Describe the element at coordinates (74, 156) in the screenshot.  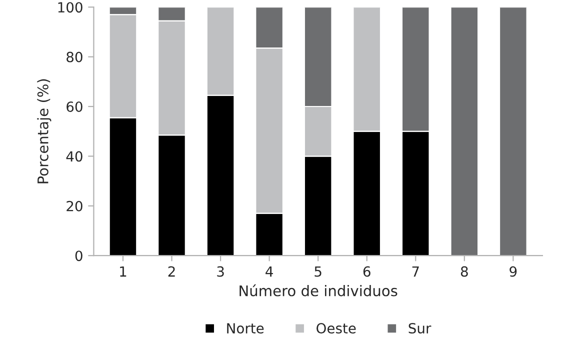
I see `y-tick-label: 40` at that location.